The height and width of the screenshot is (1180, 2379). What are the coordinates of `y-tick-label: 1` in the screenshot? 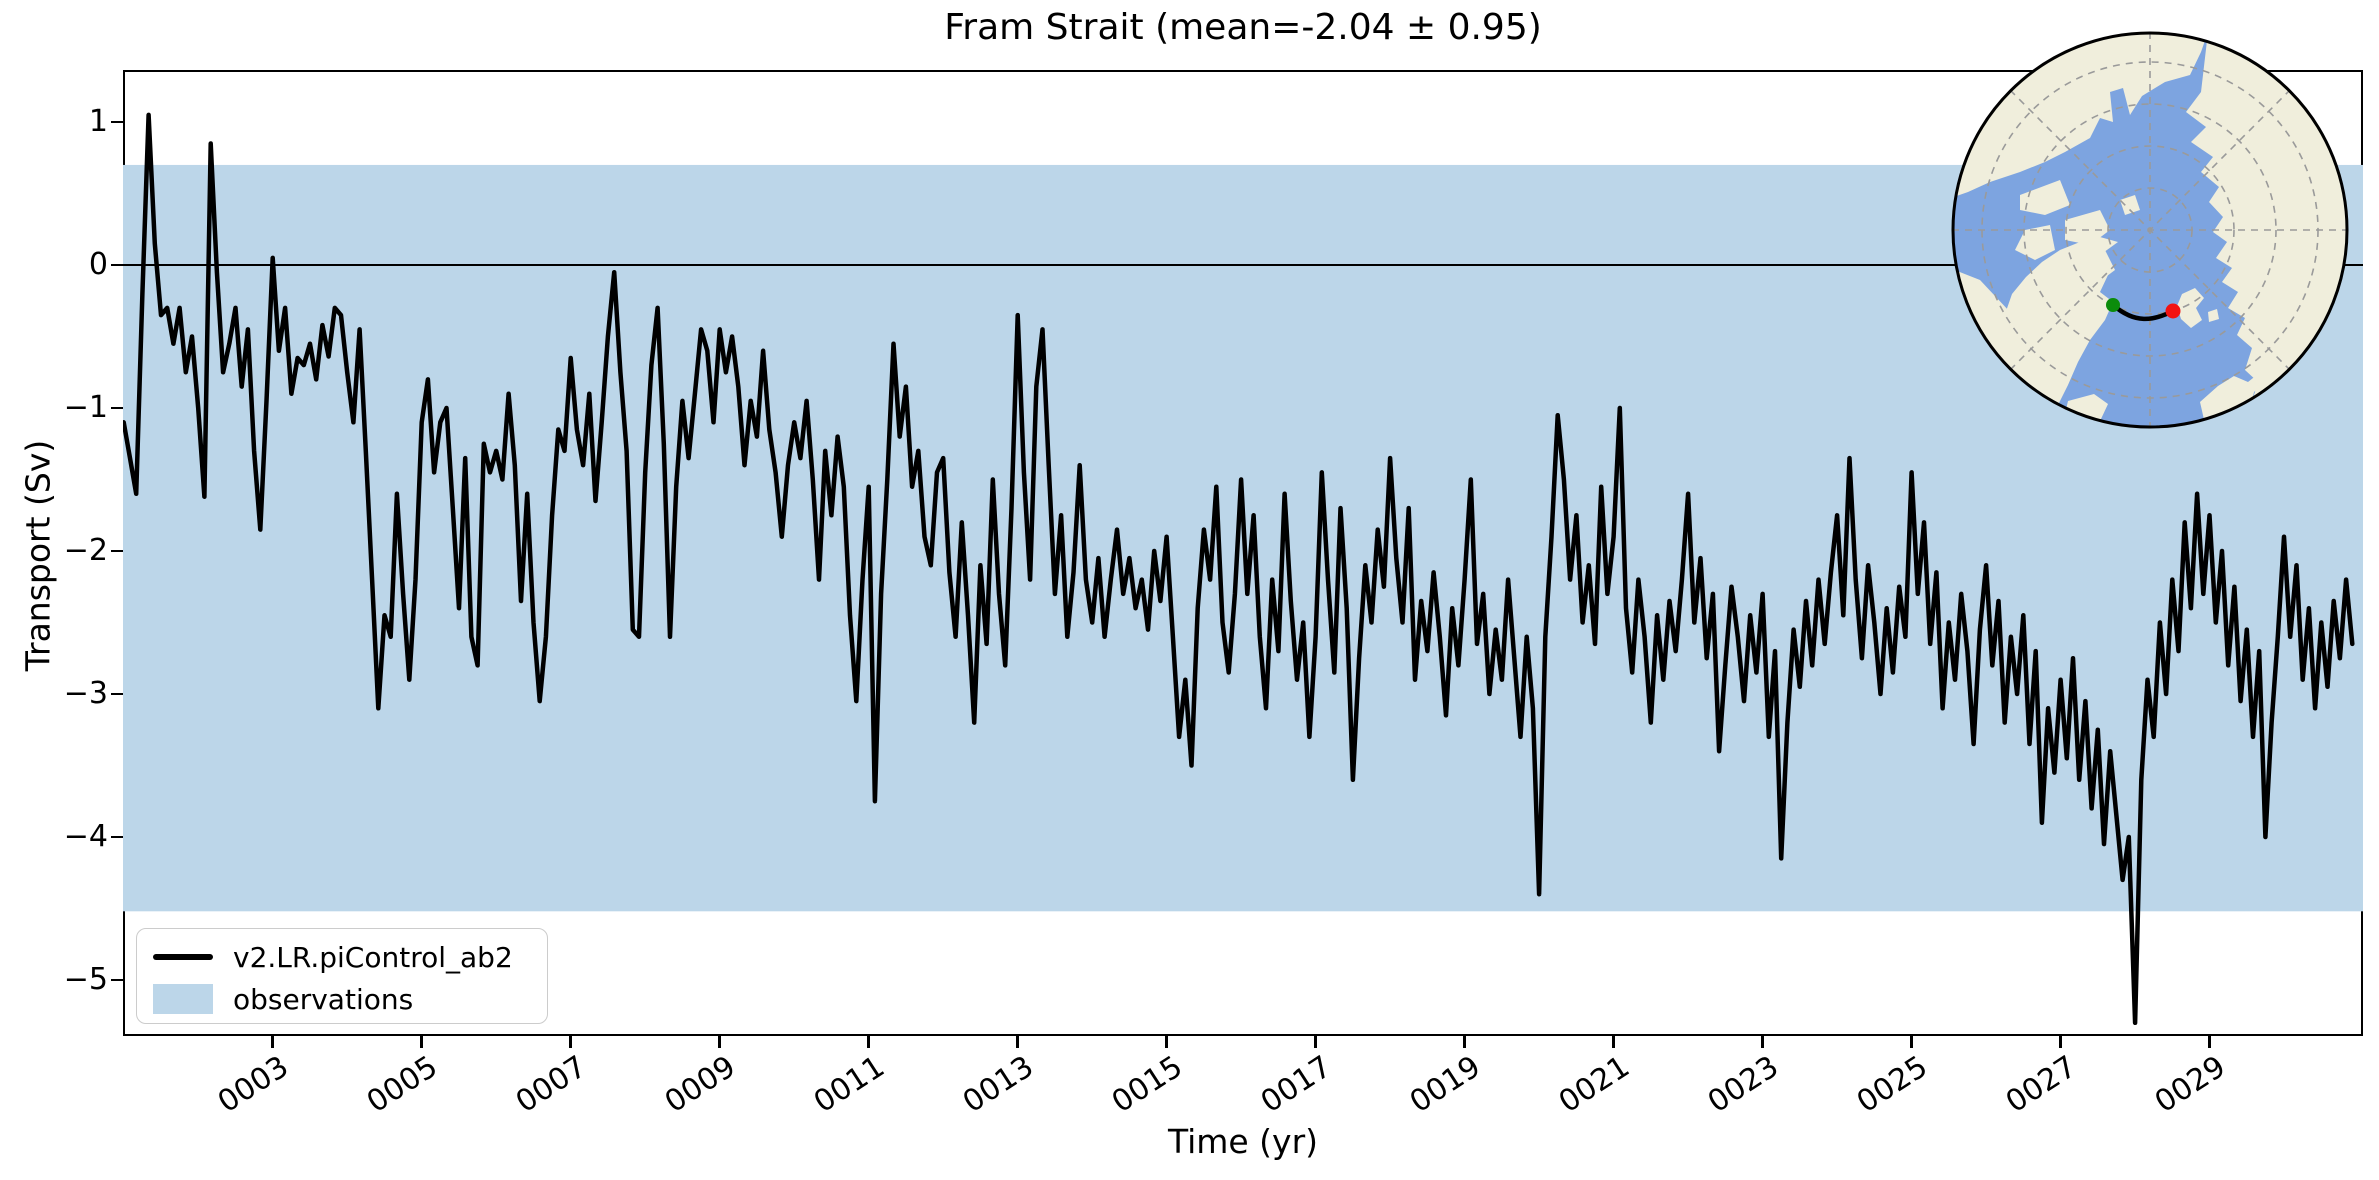 It's located at (98, 122).